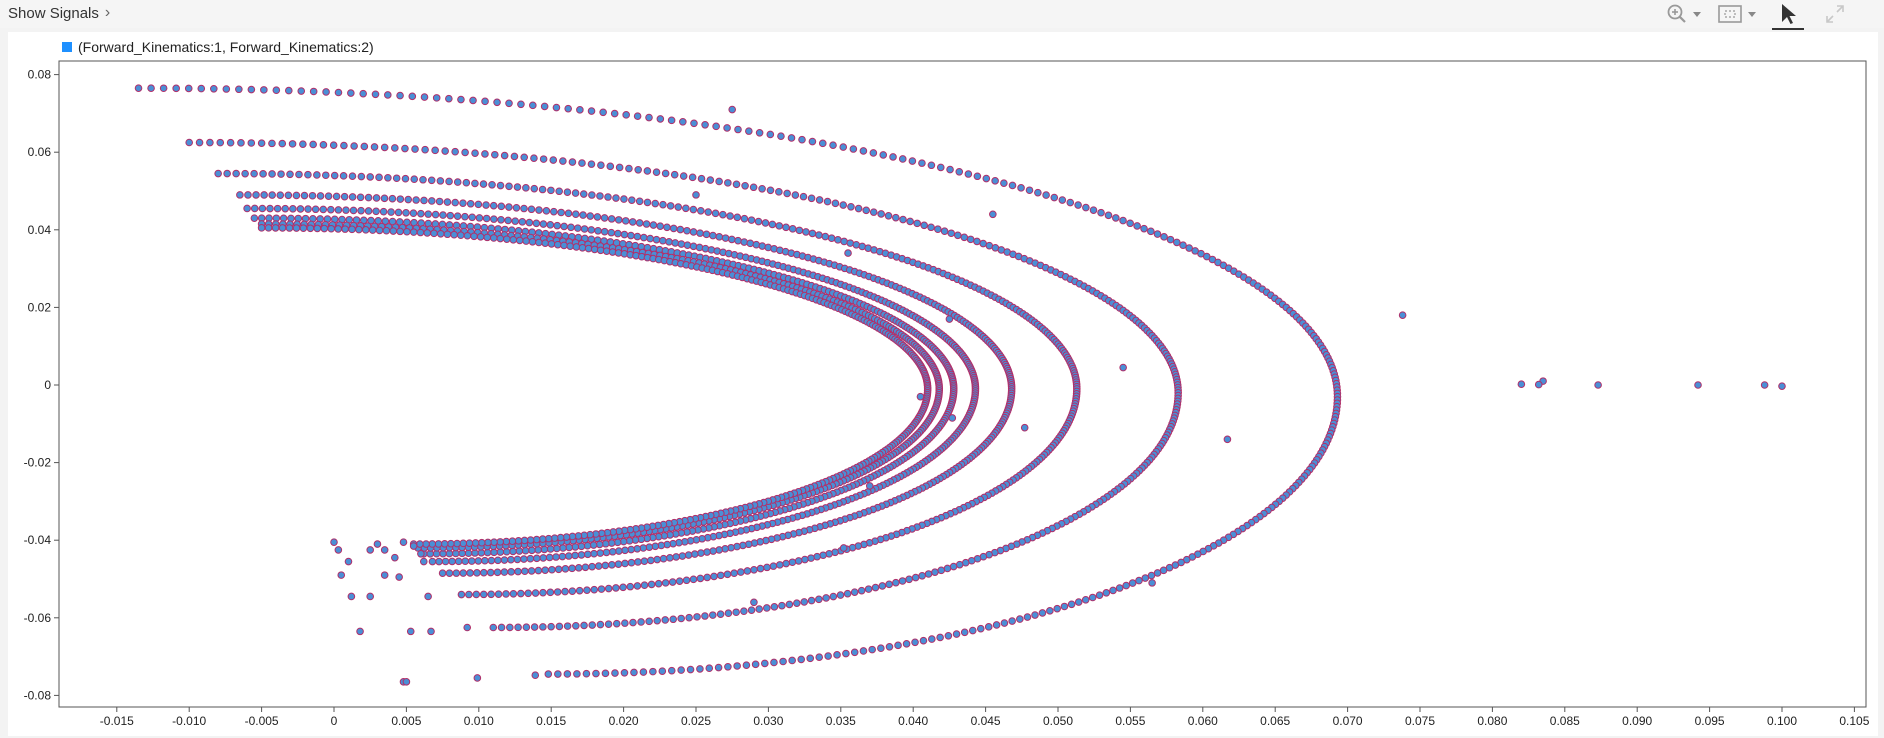 This screenshot has height=738, width=1884. I want to click on show-signals-button: Show Signals ›, so click(59, 13).